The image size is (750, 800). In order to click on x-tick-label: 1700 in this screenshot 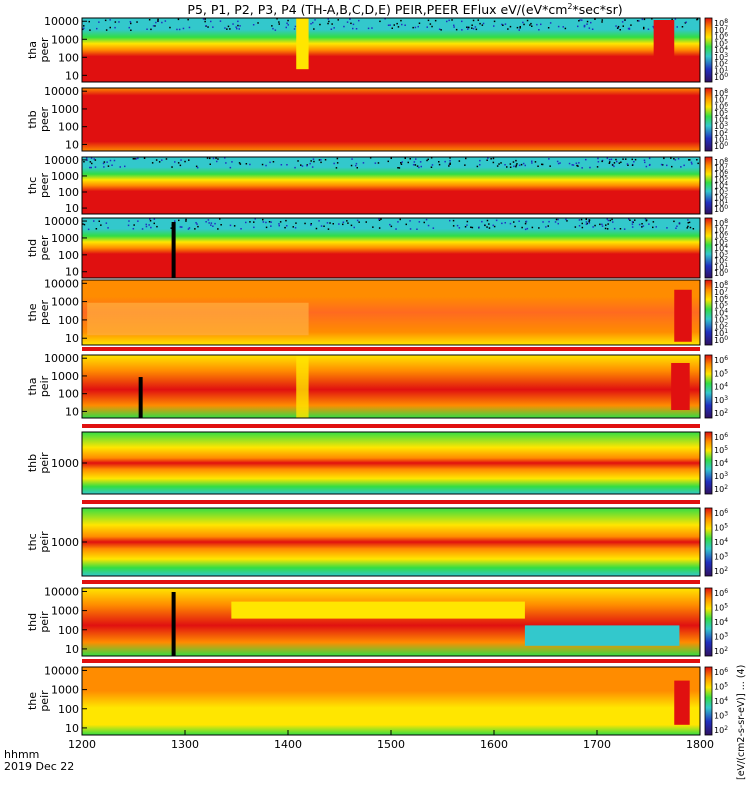, I will do `click(597, 744)`.